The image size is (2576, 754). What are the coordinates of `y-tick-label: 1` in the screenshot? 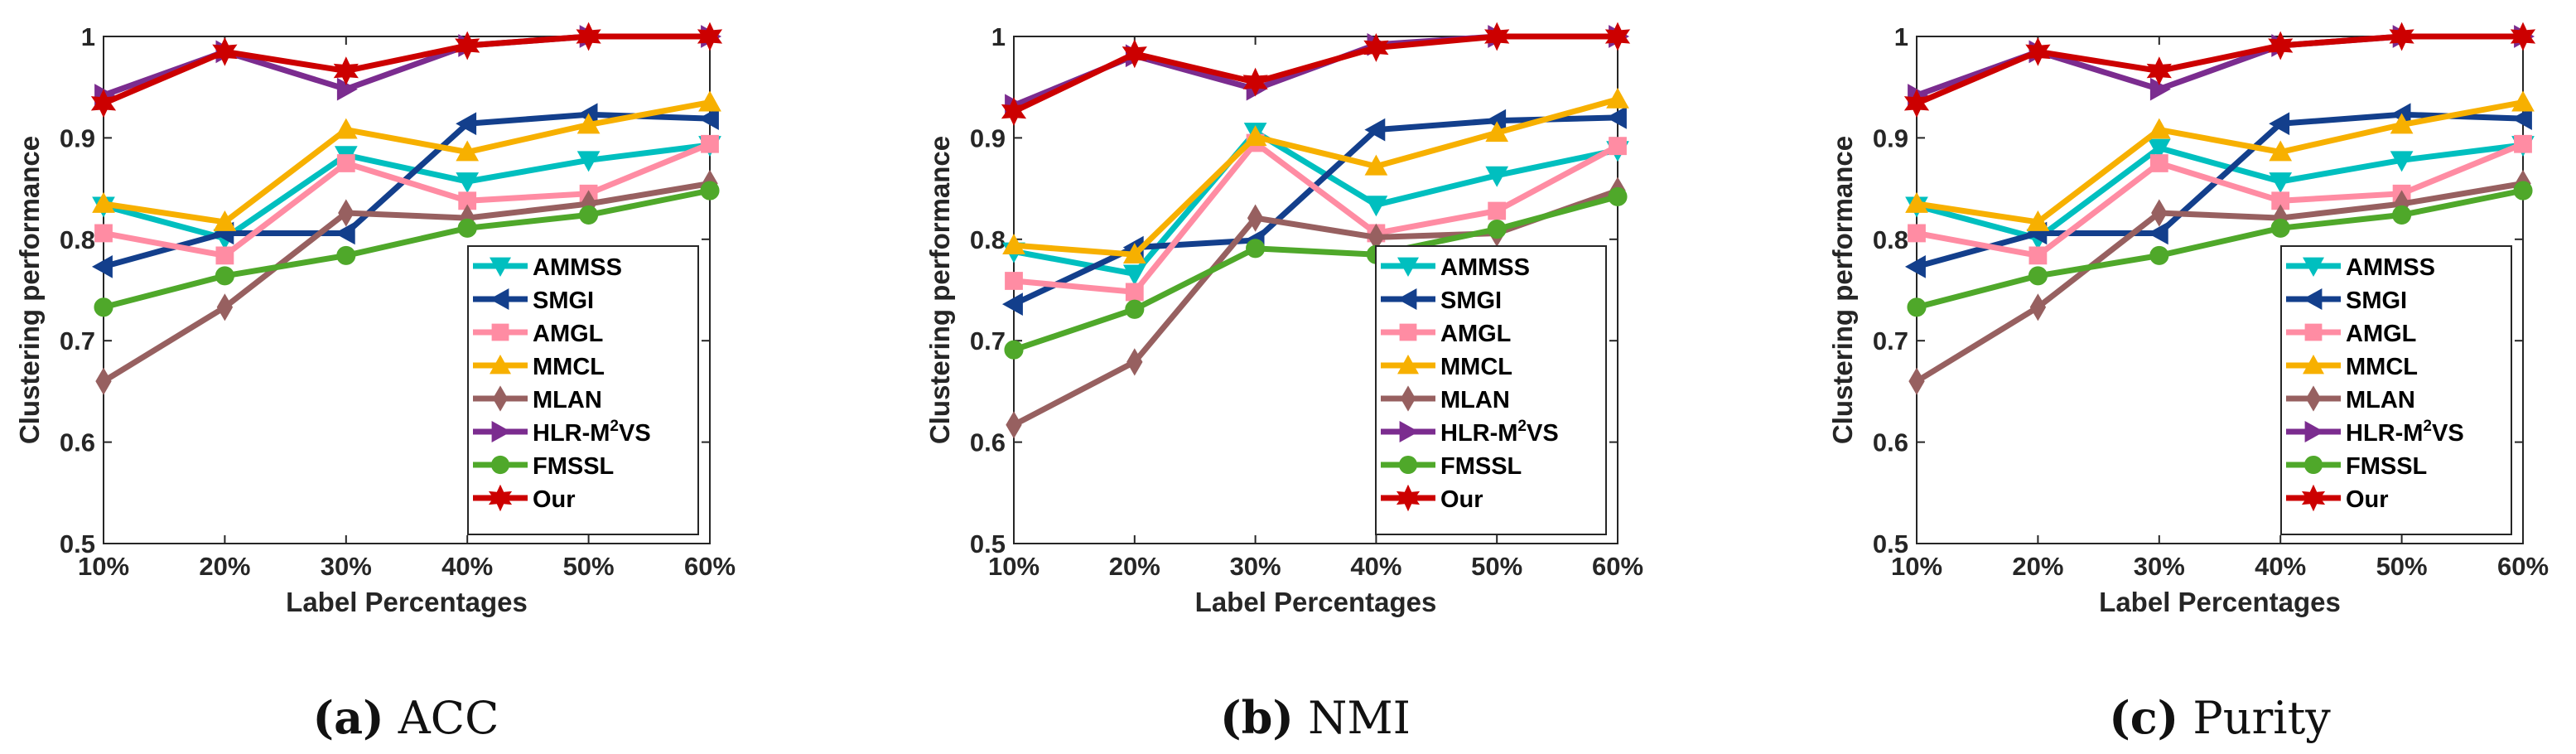 It's located at (999, 36).